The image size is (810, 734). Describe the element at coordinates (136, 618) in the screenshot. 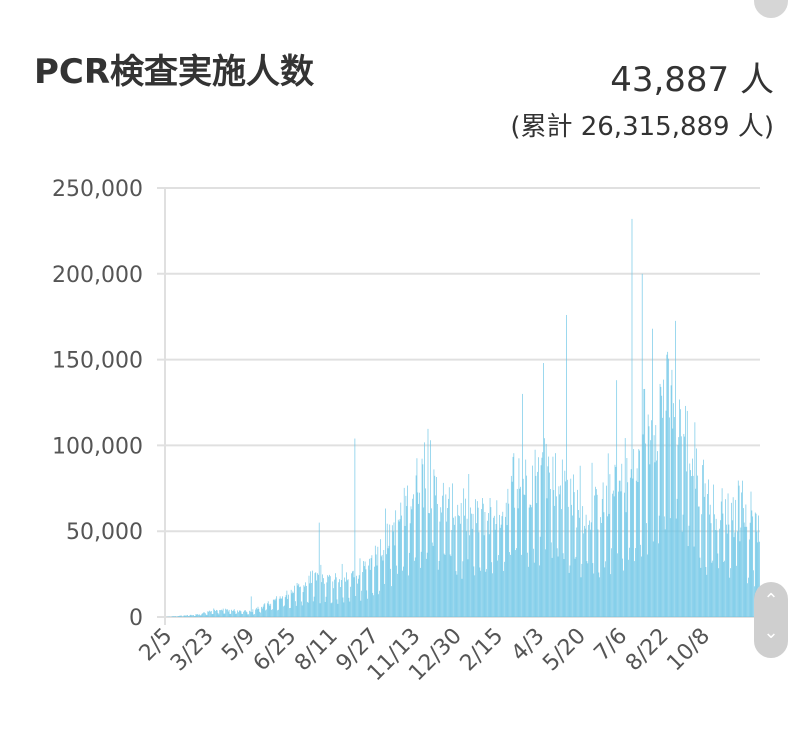

I see `y-tick-label: 0` at that location.